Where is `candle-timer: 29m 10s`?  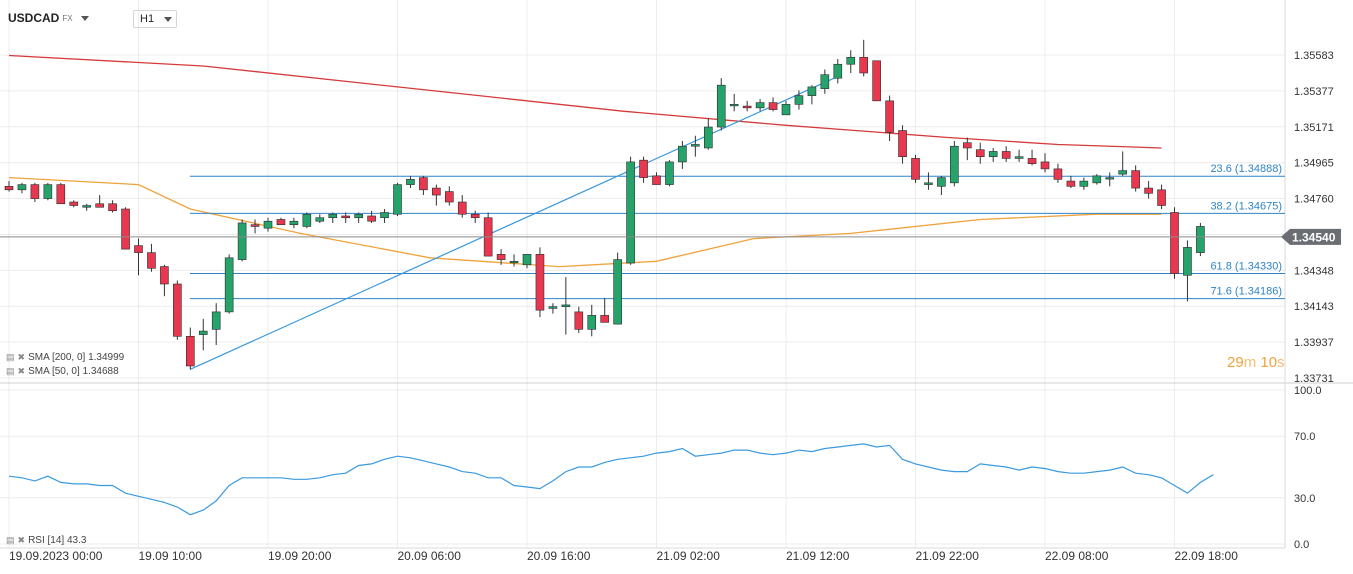
candle-timer: 29m 10s is located at coordinates (1256, 362).